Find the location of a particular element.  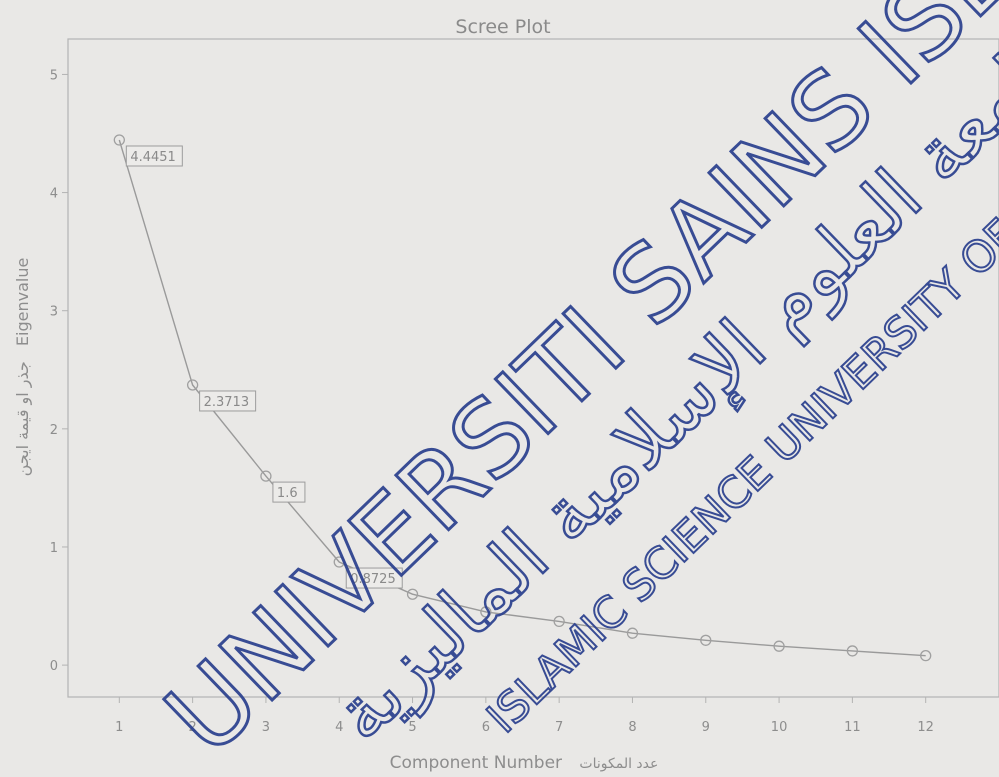

x-tick-label: 3 is located at coordinates (266, 727).